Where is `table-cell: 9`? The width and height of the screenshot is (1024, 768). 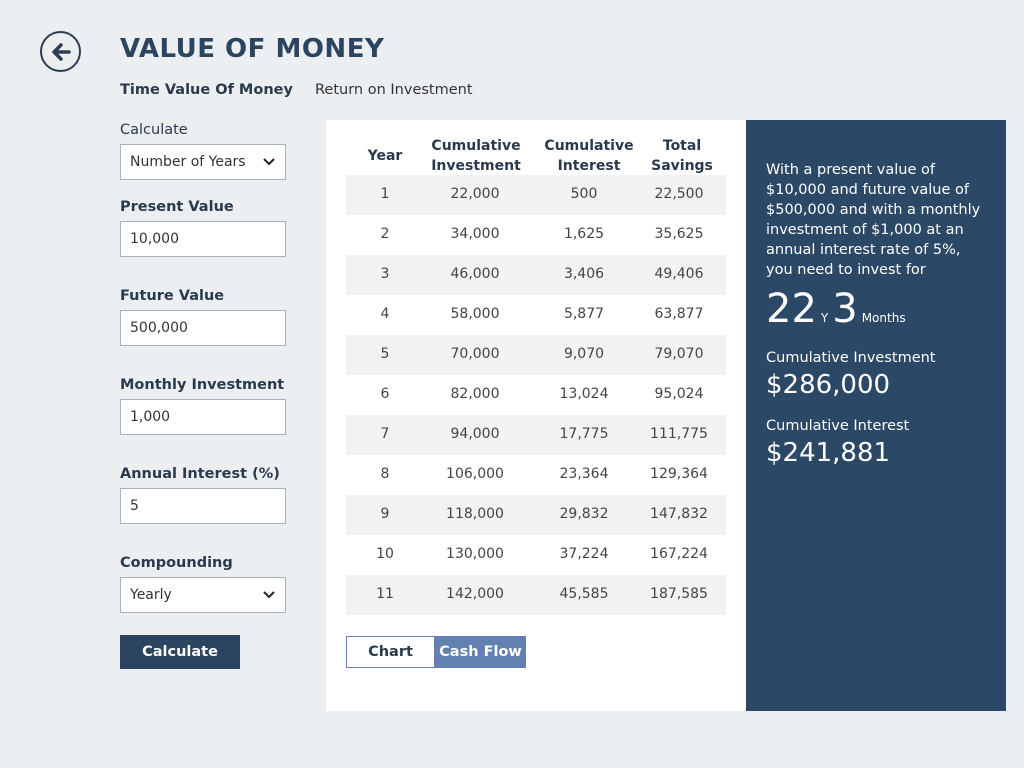
table-cell: 9 is located at coordinates (385, 514).